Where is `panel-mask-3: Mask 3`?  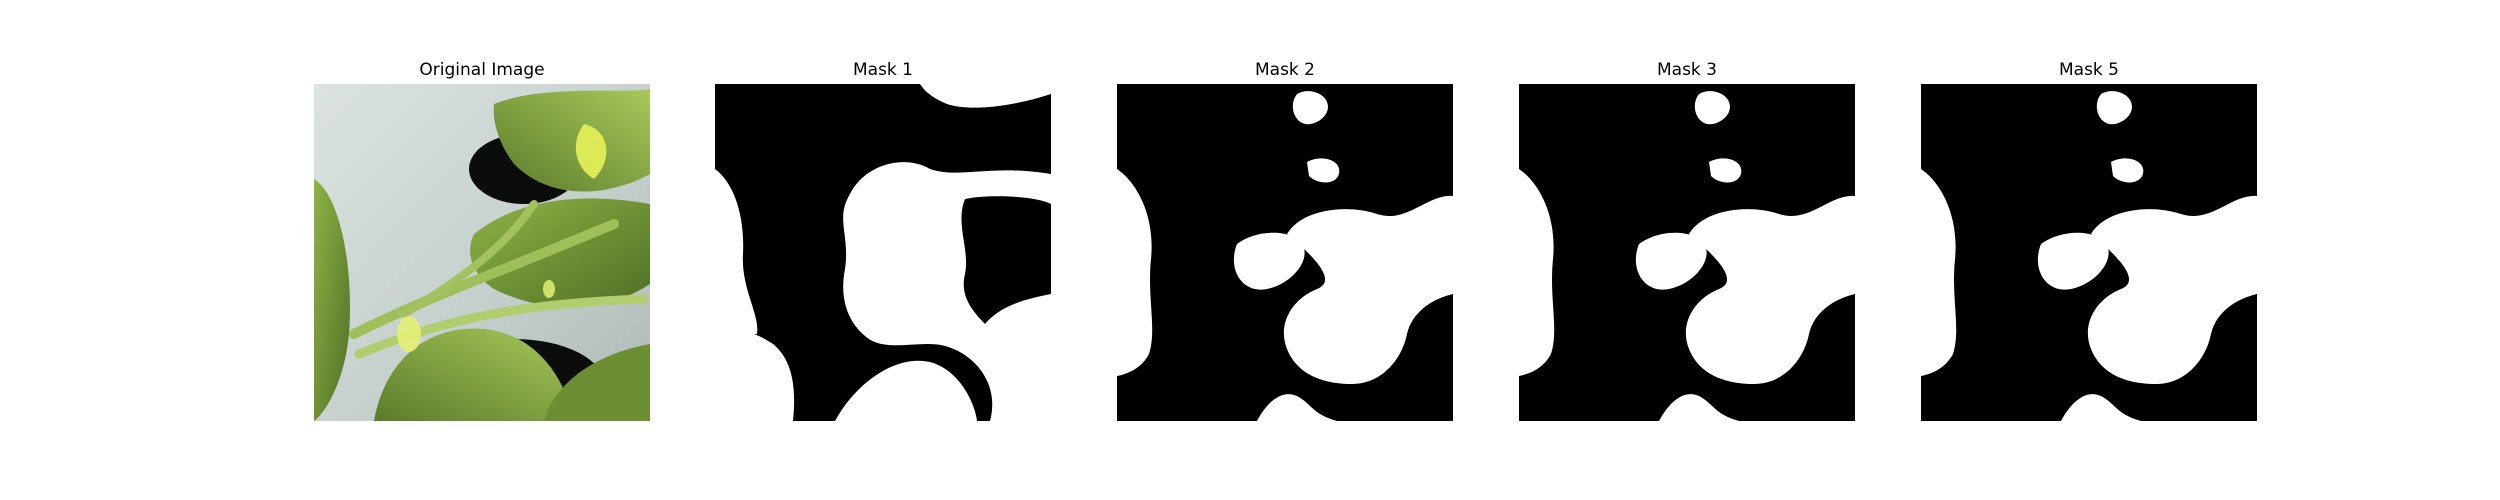
panel-mask-3: Mask 3 is located at coordinates (1687, 250).